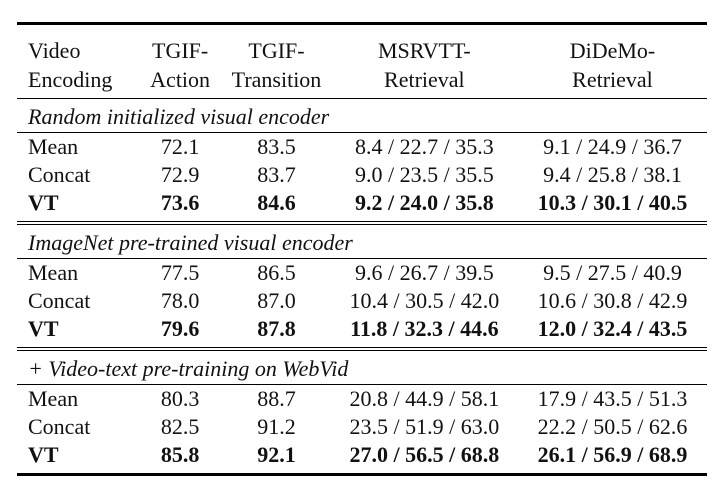 Image resolution: width=720 pixels, height=489 pixels. I want to click on didemo-cell: 22.2 / 50.5 / 62.6, so click(612, 426).